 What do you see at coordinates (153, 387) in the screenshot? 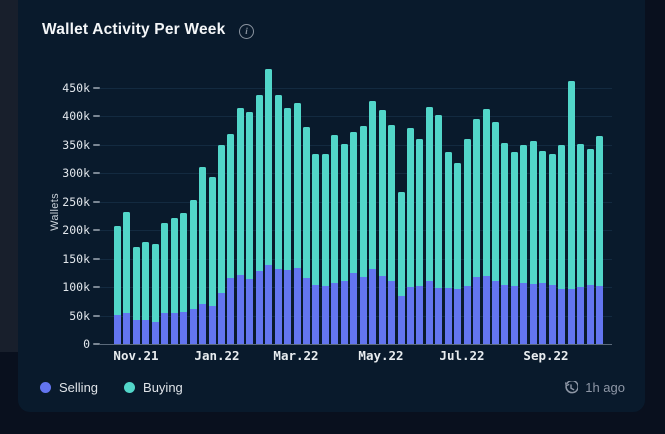
I see `legend-item-buying: Buying` at bounding box center [153, 387].